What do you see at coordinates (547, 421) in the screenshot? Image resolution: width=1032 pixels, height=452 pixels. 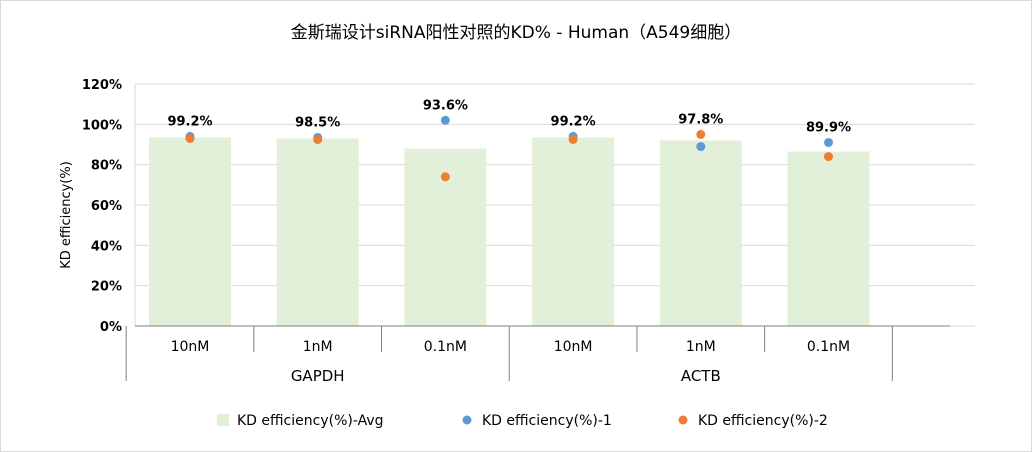 I see `legend-label: KD efficiency(%)-1` at bounding box center [547, 421].